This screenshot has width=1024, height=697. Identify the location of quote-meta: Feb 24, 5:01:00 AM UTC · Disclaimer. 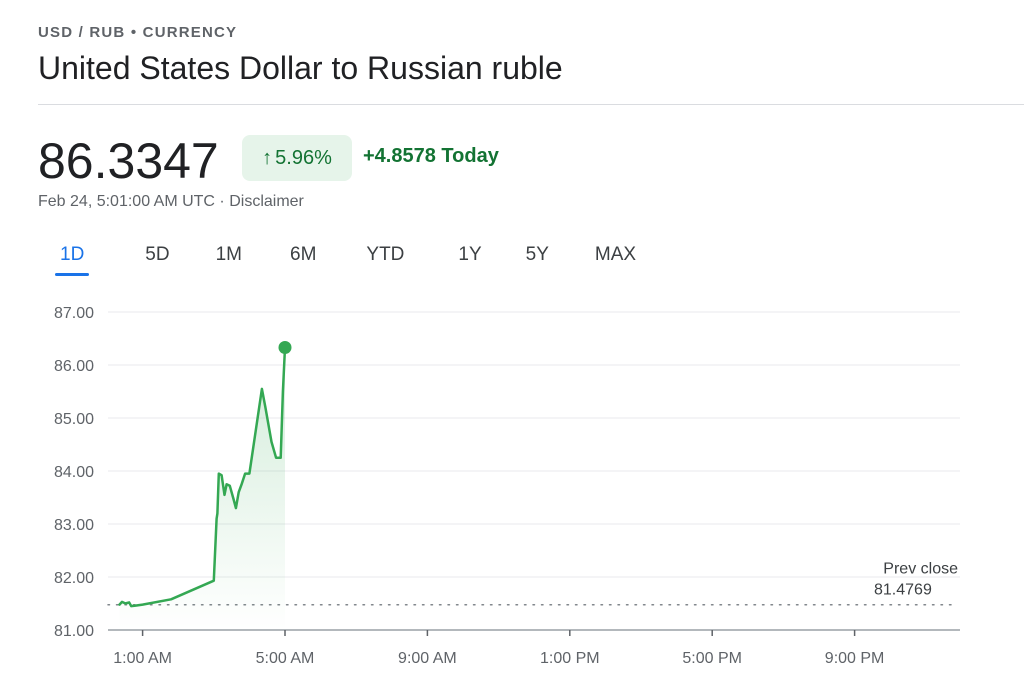
(171, 202).